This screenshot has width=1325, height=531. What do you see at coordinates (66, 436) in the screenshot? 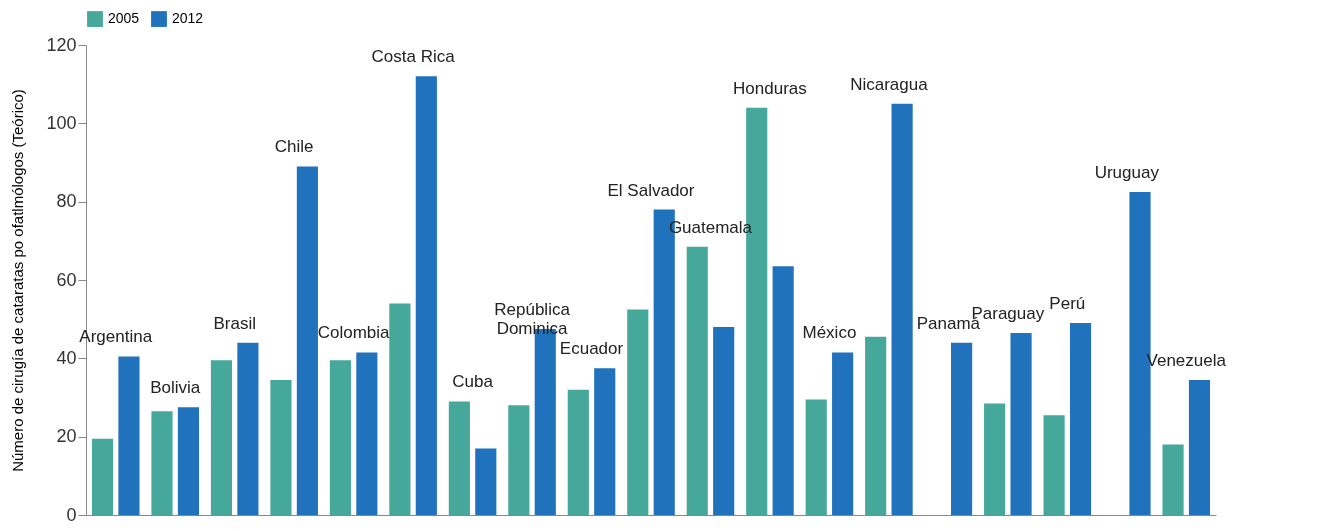
I see `y-tick-label: 20` at bounding box center [66, 436].